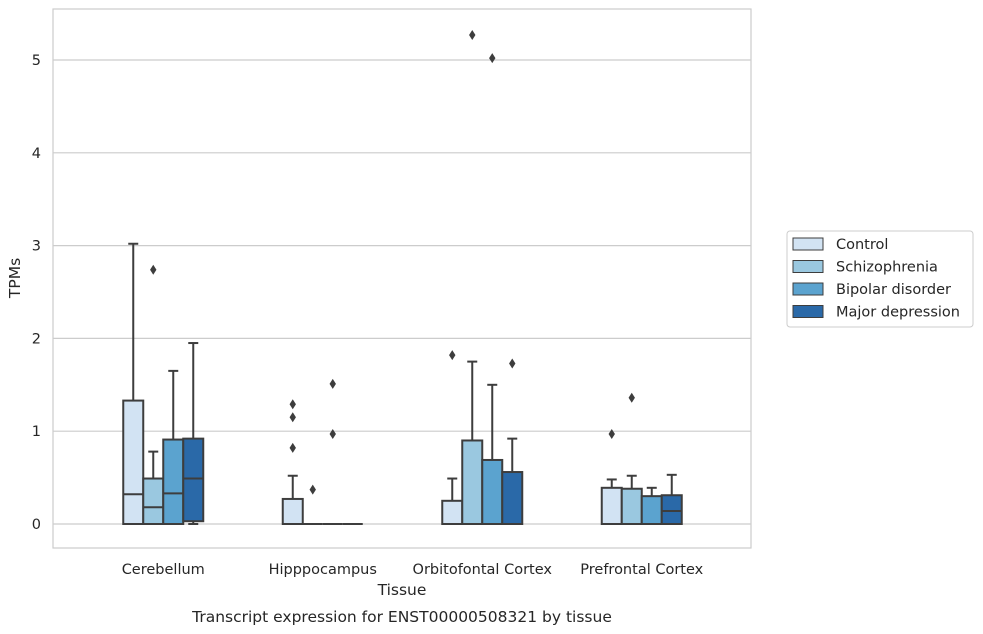 The height and width of the screenshot is (634, 983). Describe the element at coordinates (887, 268) in the screenshot. I see `legend-label-1: Schizophrenia` at that location.